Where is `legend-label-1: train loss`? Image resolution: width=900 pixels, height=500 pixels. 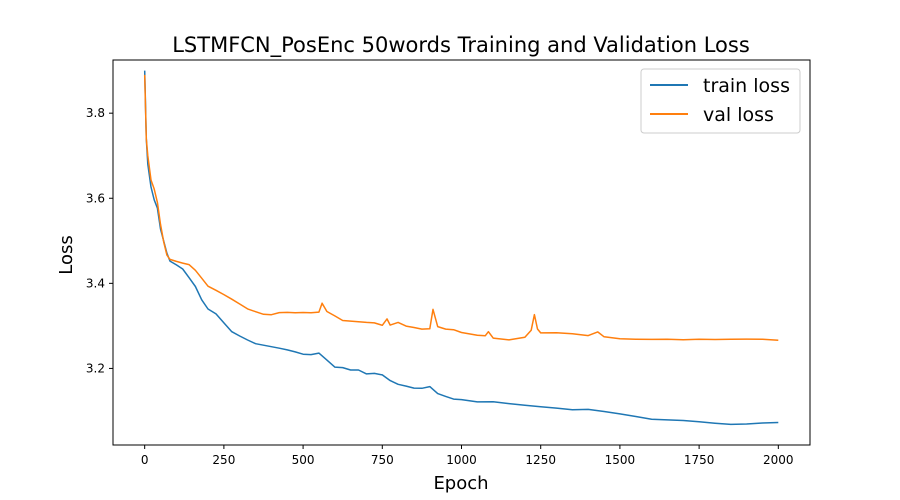
legend-label-1: train loss is located at coordinates (746, 86).